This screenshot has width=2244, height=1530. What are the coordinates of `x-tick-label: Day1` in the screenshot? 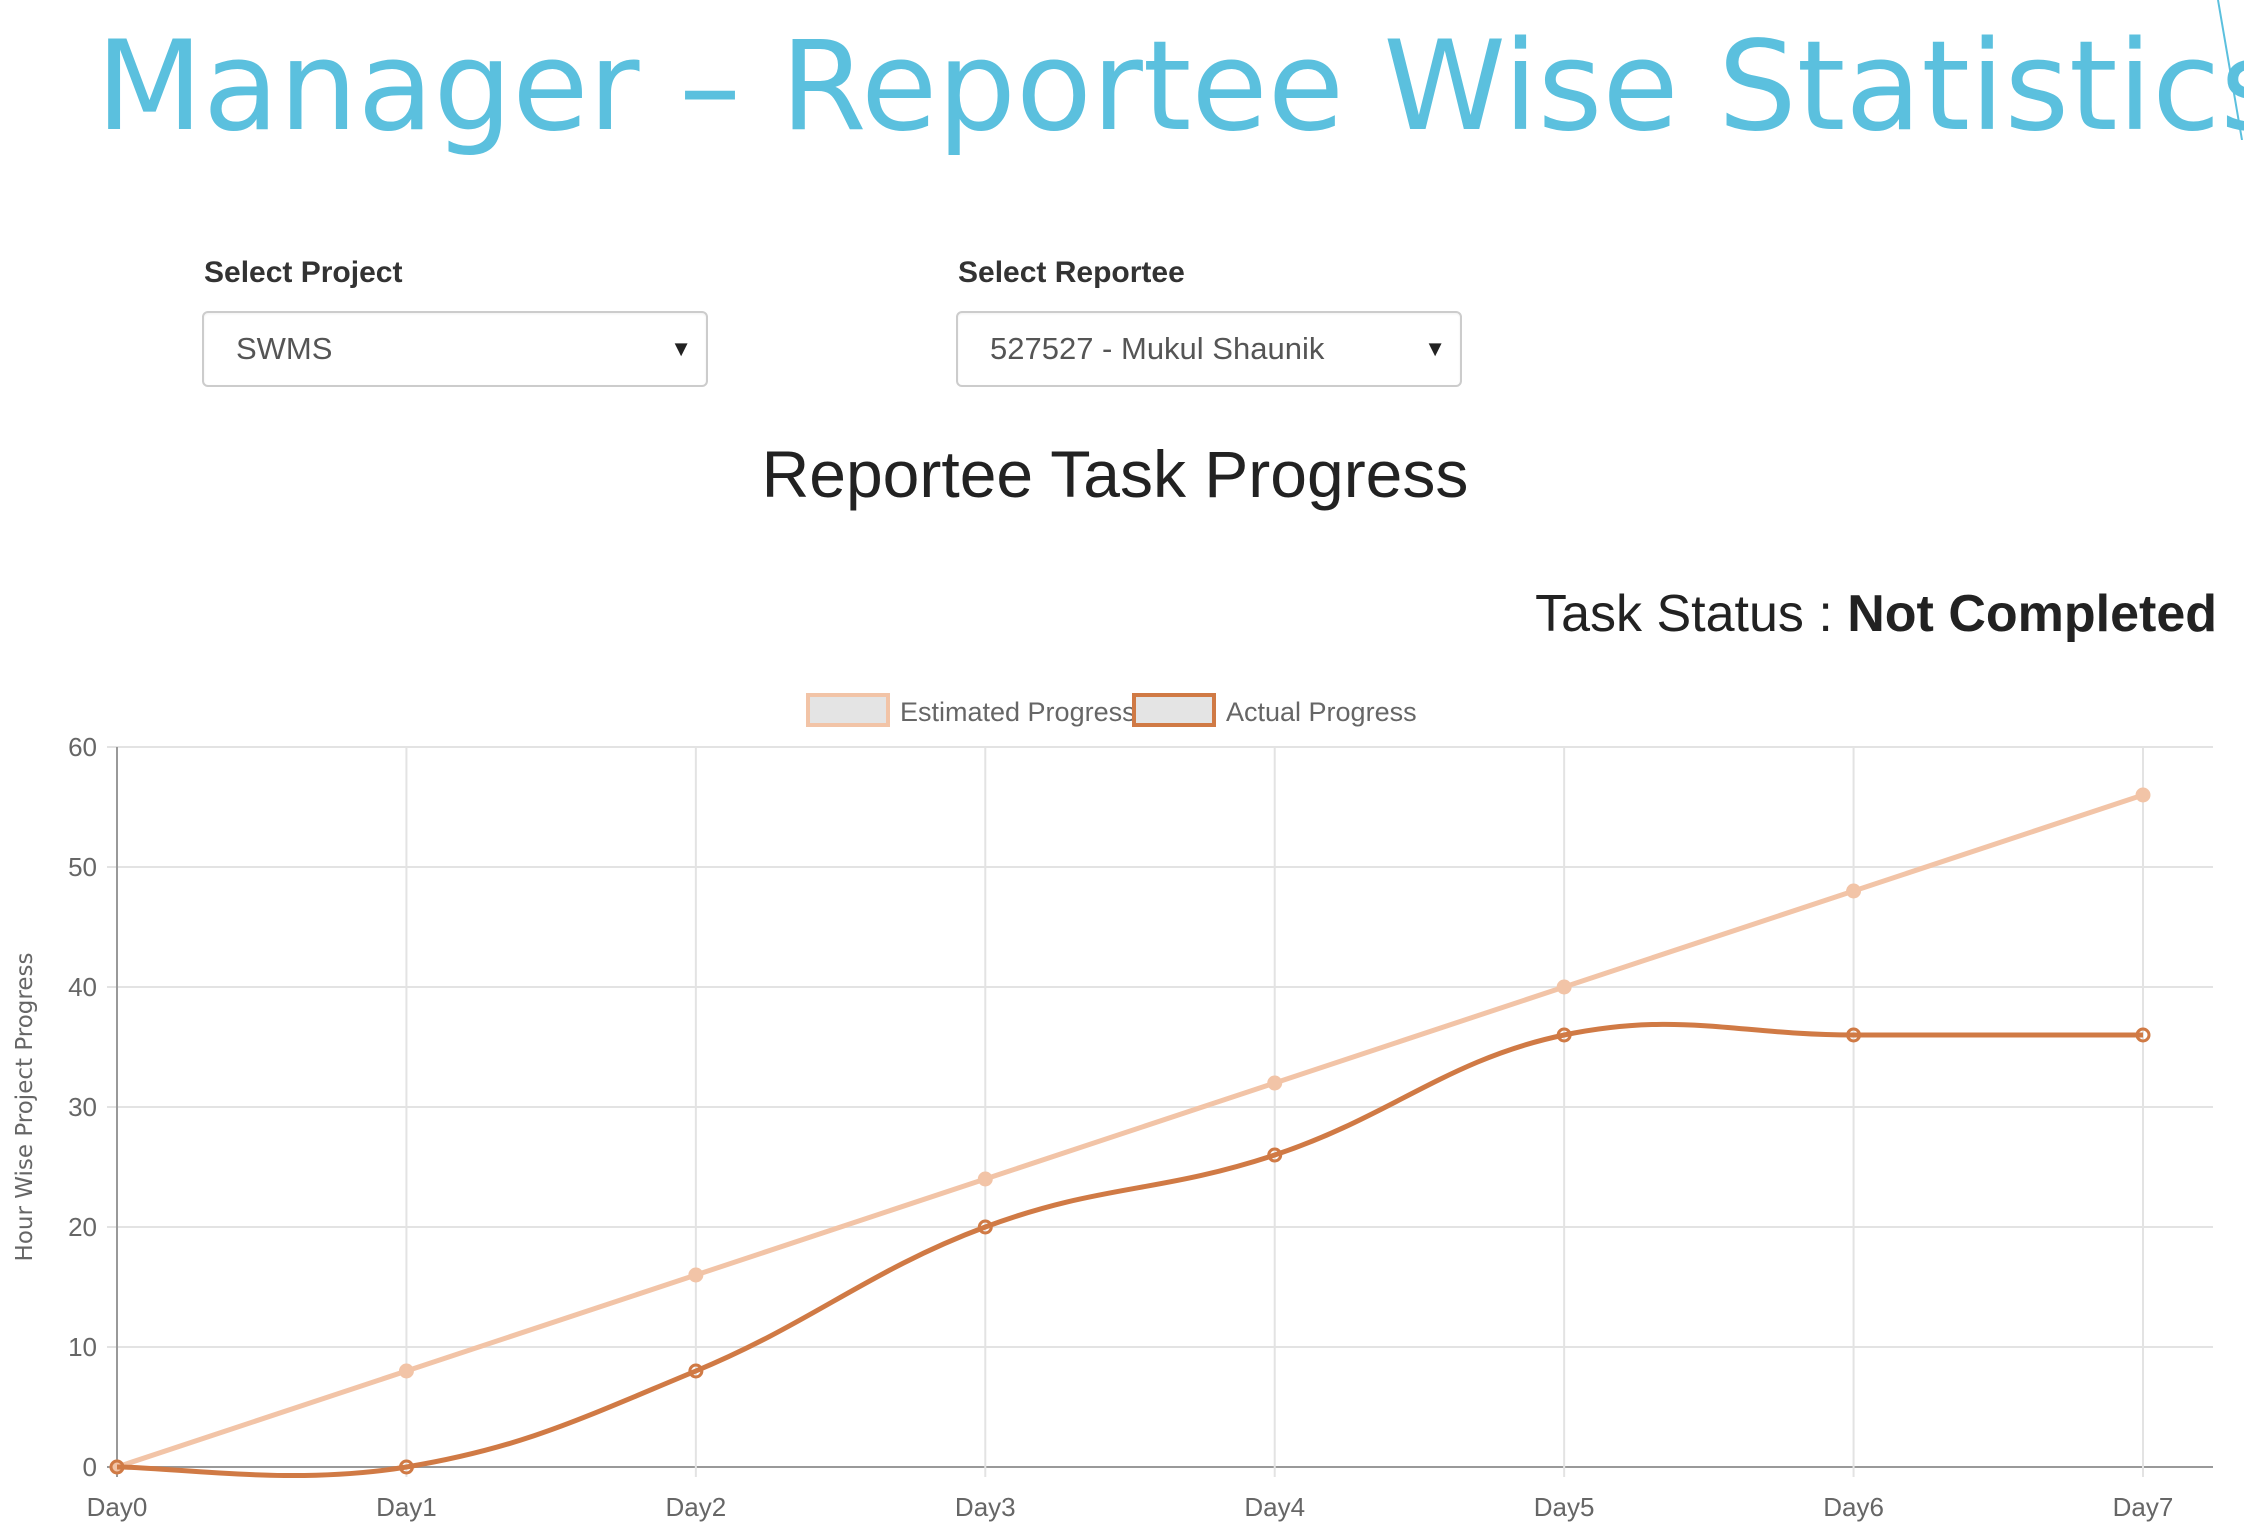 It's located at (406, 1507).